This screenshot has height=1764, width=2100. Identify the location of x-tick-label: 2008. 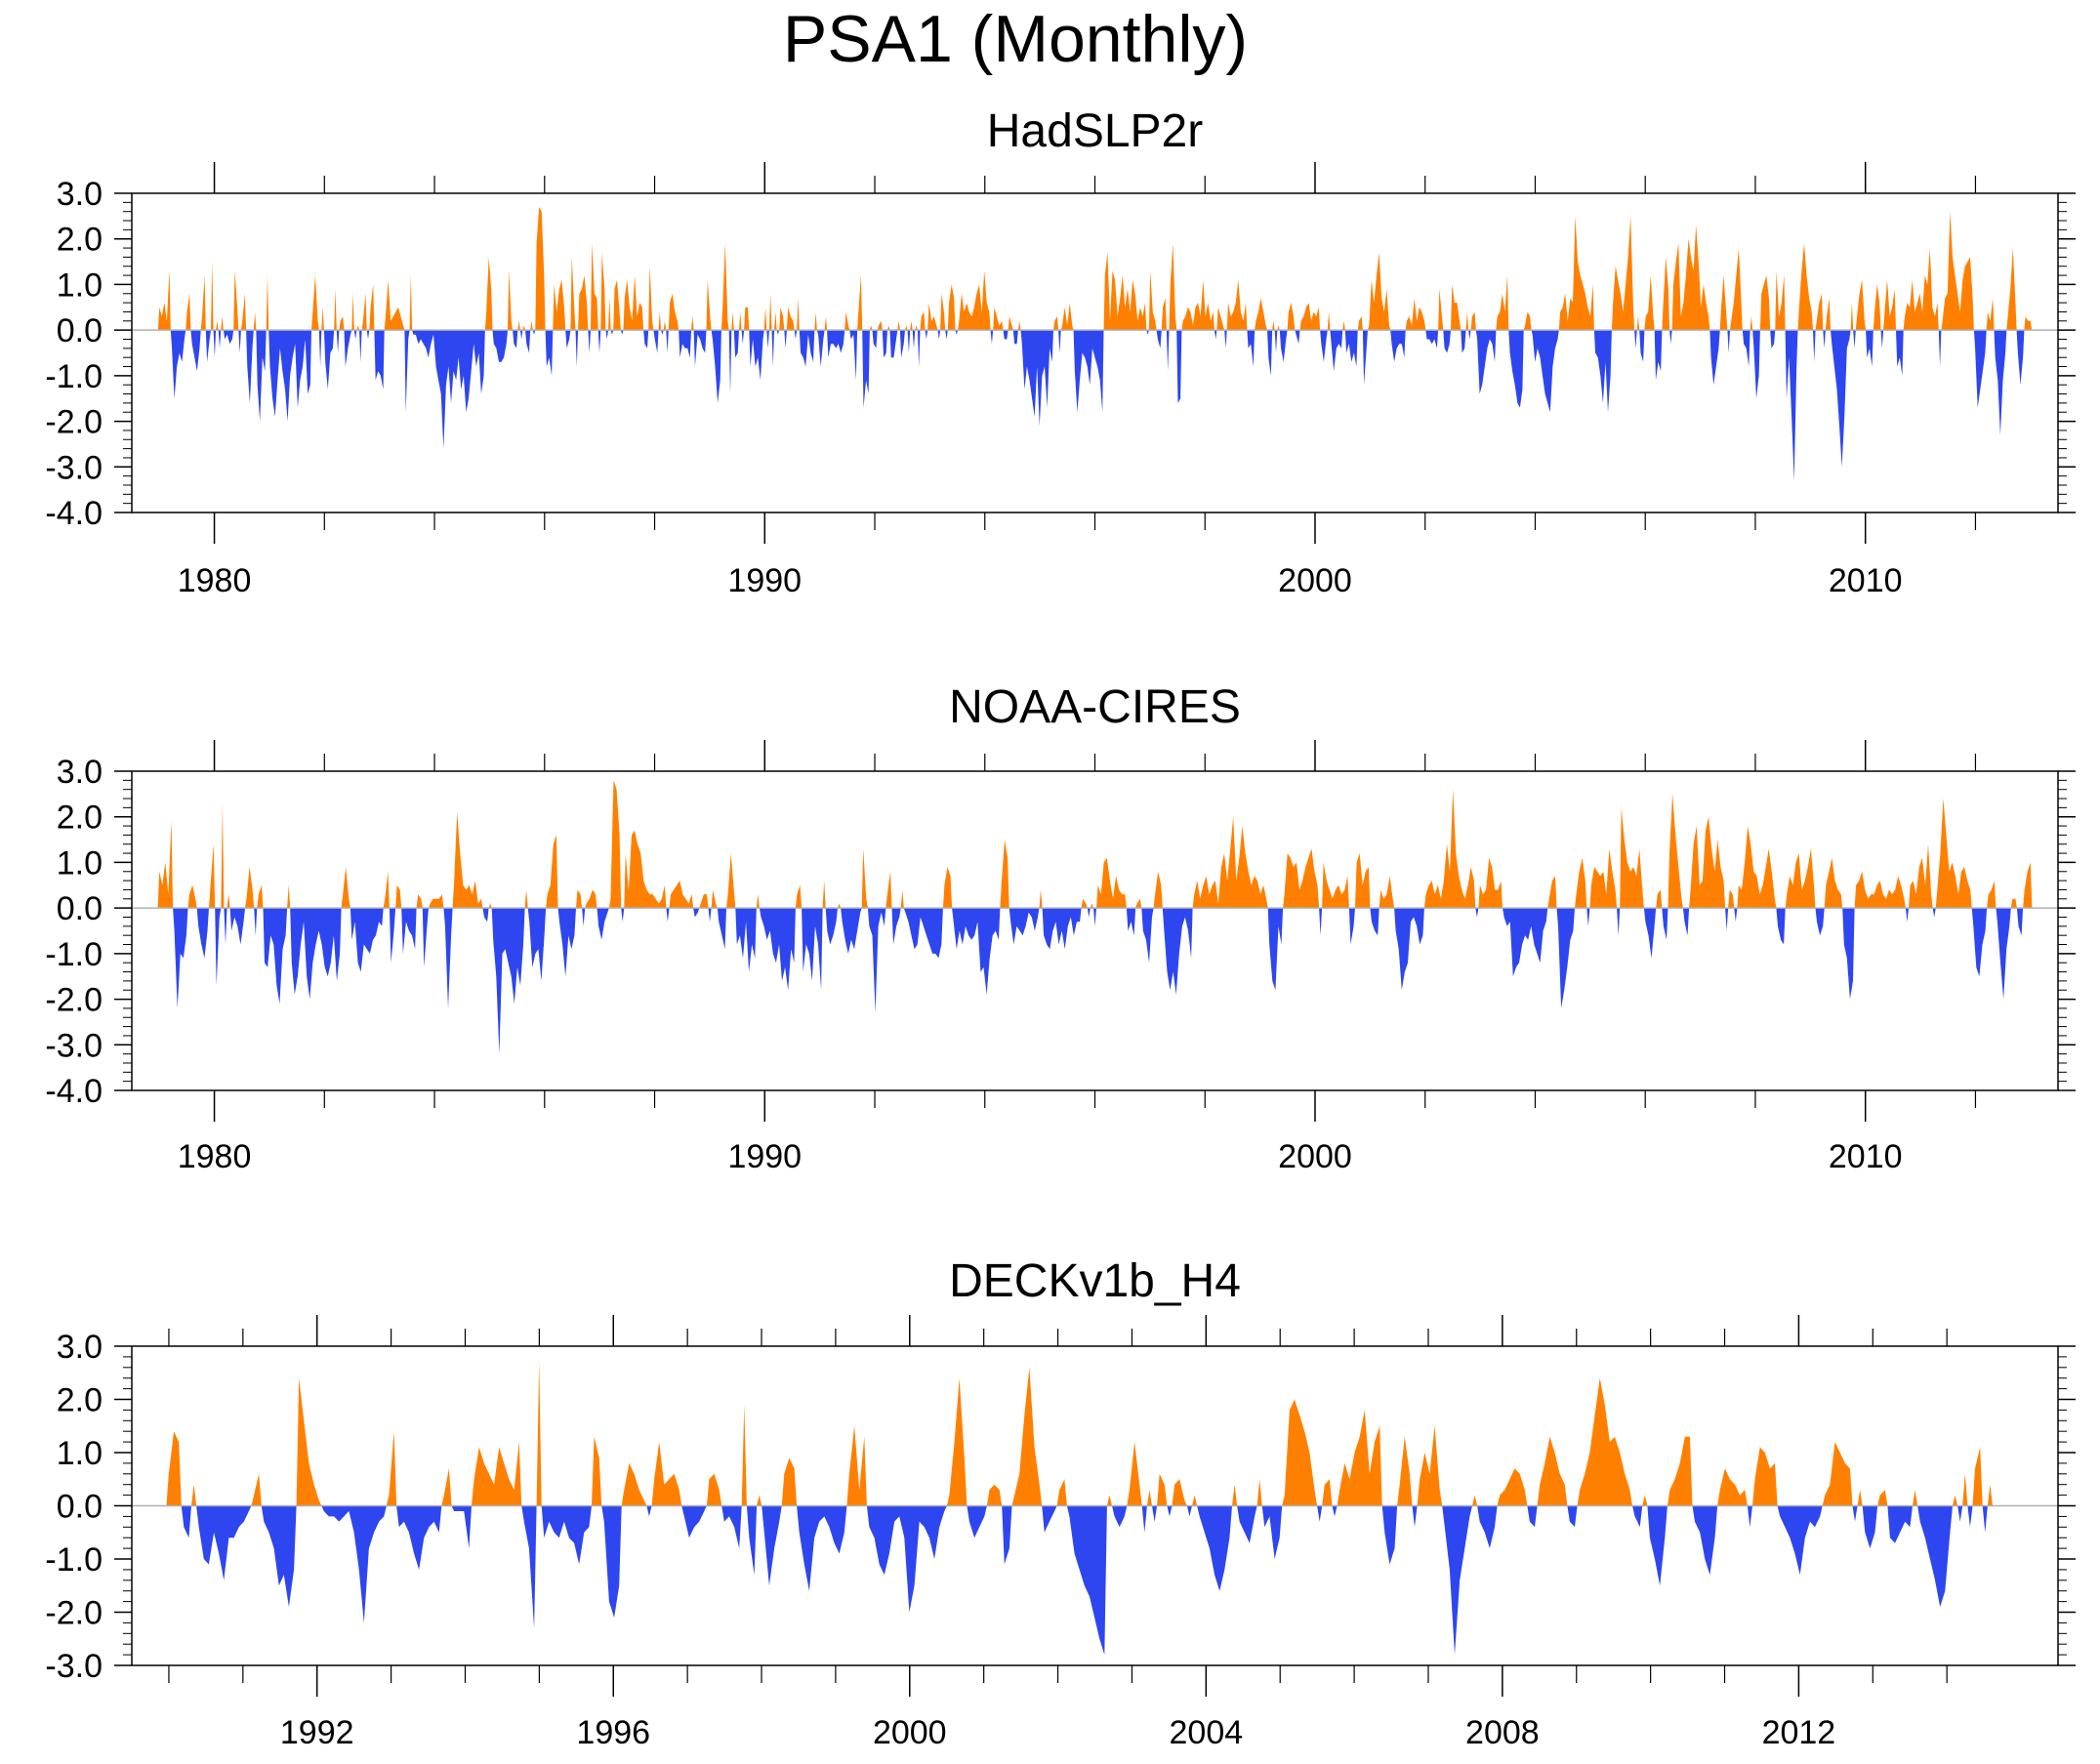
(1502, 1732).